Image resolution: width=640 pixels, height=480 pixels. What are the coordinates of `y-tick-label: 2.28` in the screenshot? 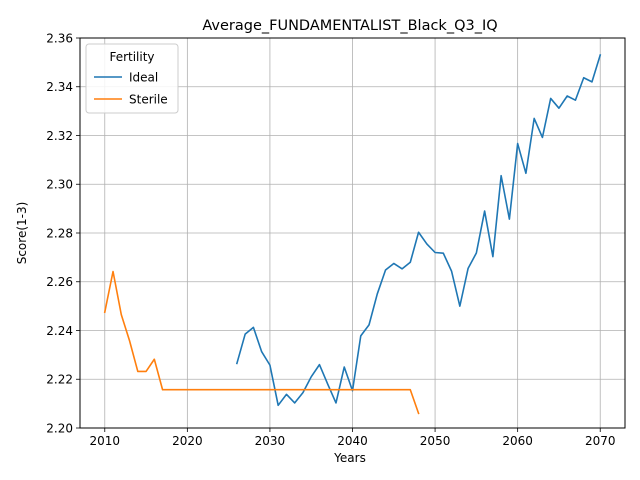 It's located at (59, 233).